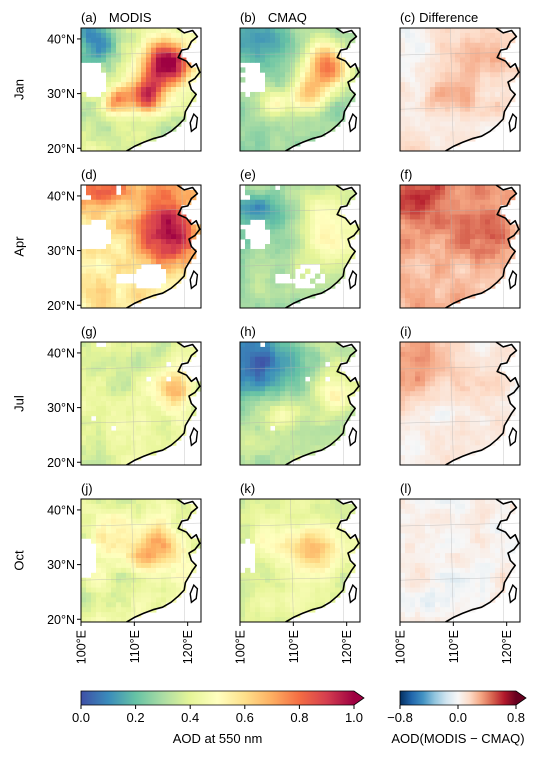 Image resolution: width=550 pixels, height=763 pixels. I want to click on aod-field, so click(300, 89).